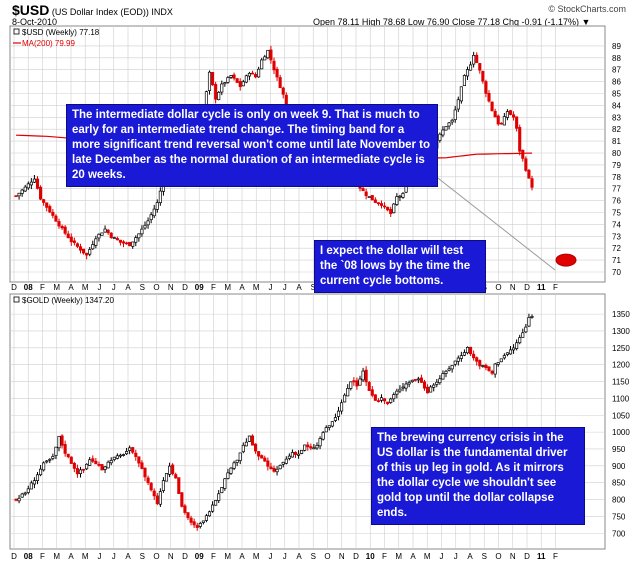 This screenshot has width=640, height=566. What do you see at coordinates (621, 314) in the screenshot?
I see `y-tick-label: 1350` at bounding box center [621, 314].